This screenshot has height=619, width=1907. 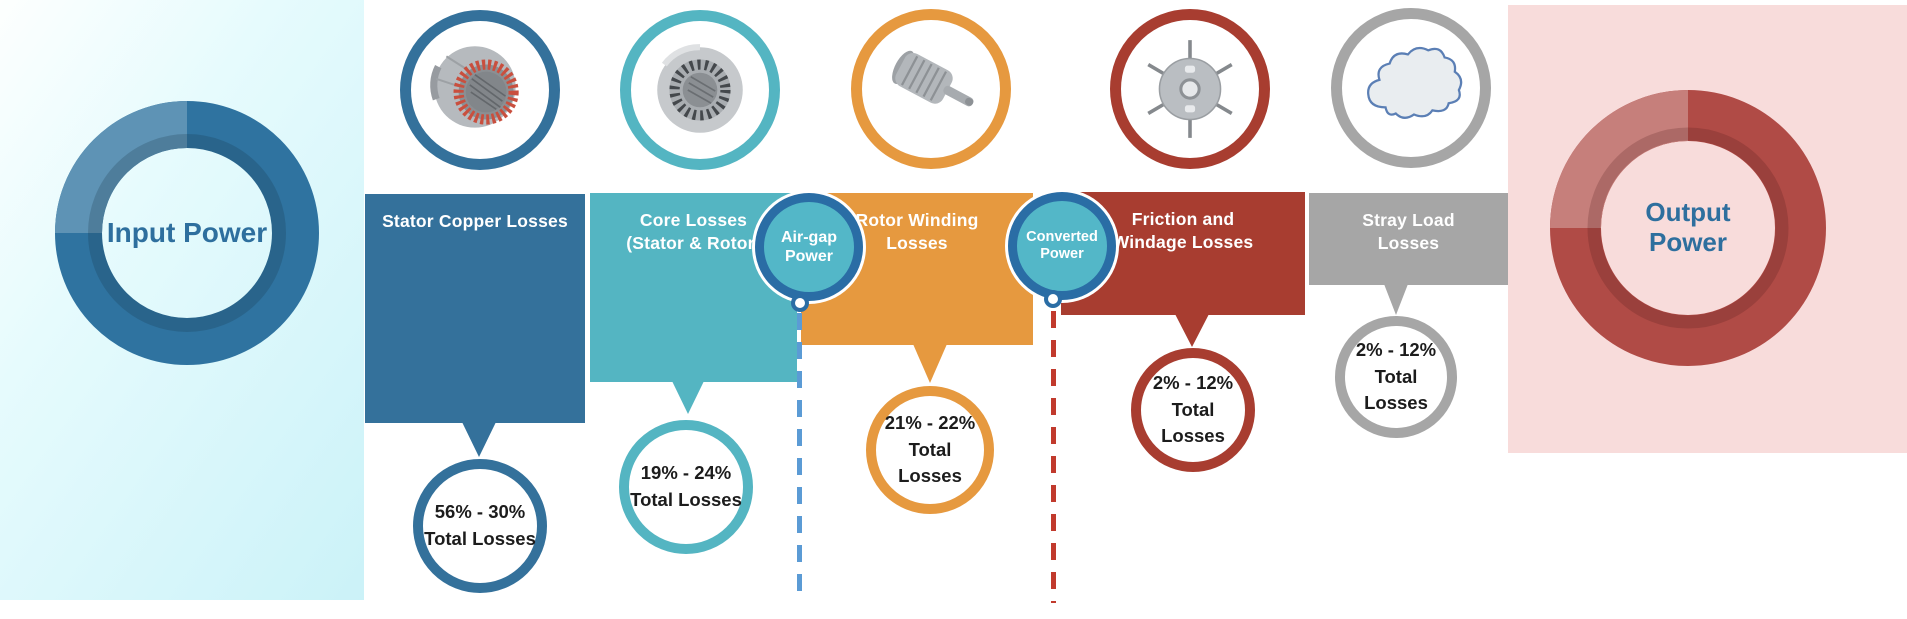 I want to click on output-donut-inner-shadow, so click(x=1688, y=228).